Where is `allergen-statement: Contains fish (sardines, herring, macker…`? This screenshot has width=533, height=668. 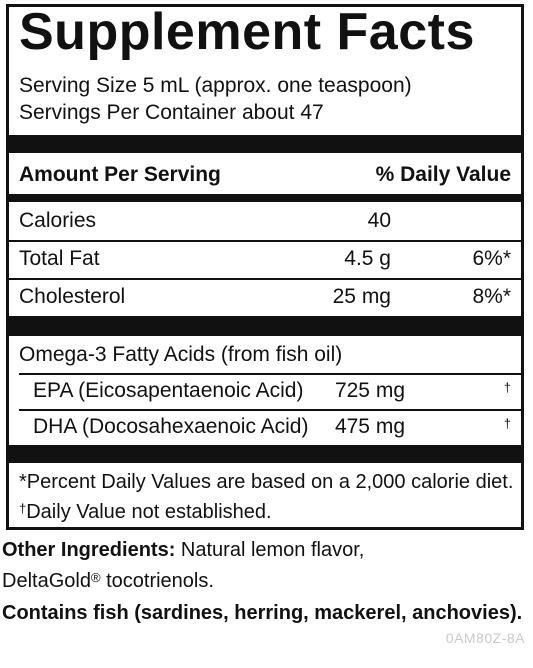
allergen-statement: Contains fish (sardines, herring, macker… is located at coordinates (262, 613).